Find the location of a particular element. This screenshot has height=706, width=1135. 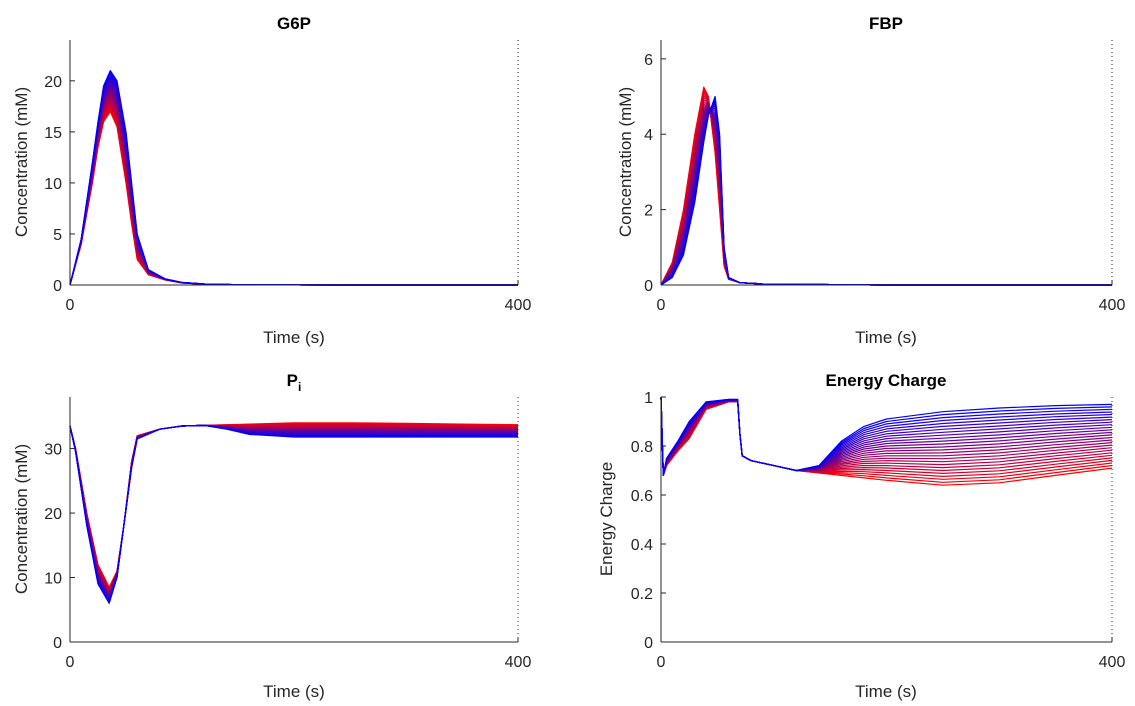

y-tick-label: 4 is located at coordinates (648, 135).